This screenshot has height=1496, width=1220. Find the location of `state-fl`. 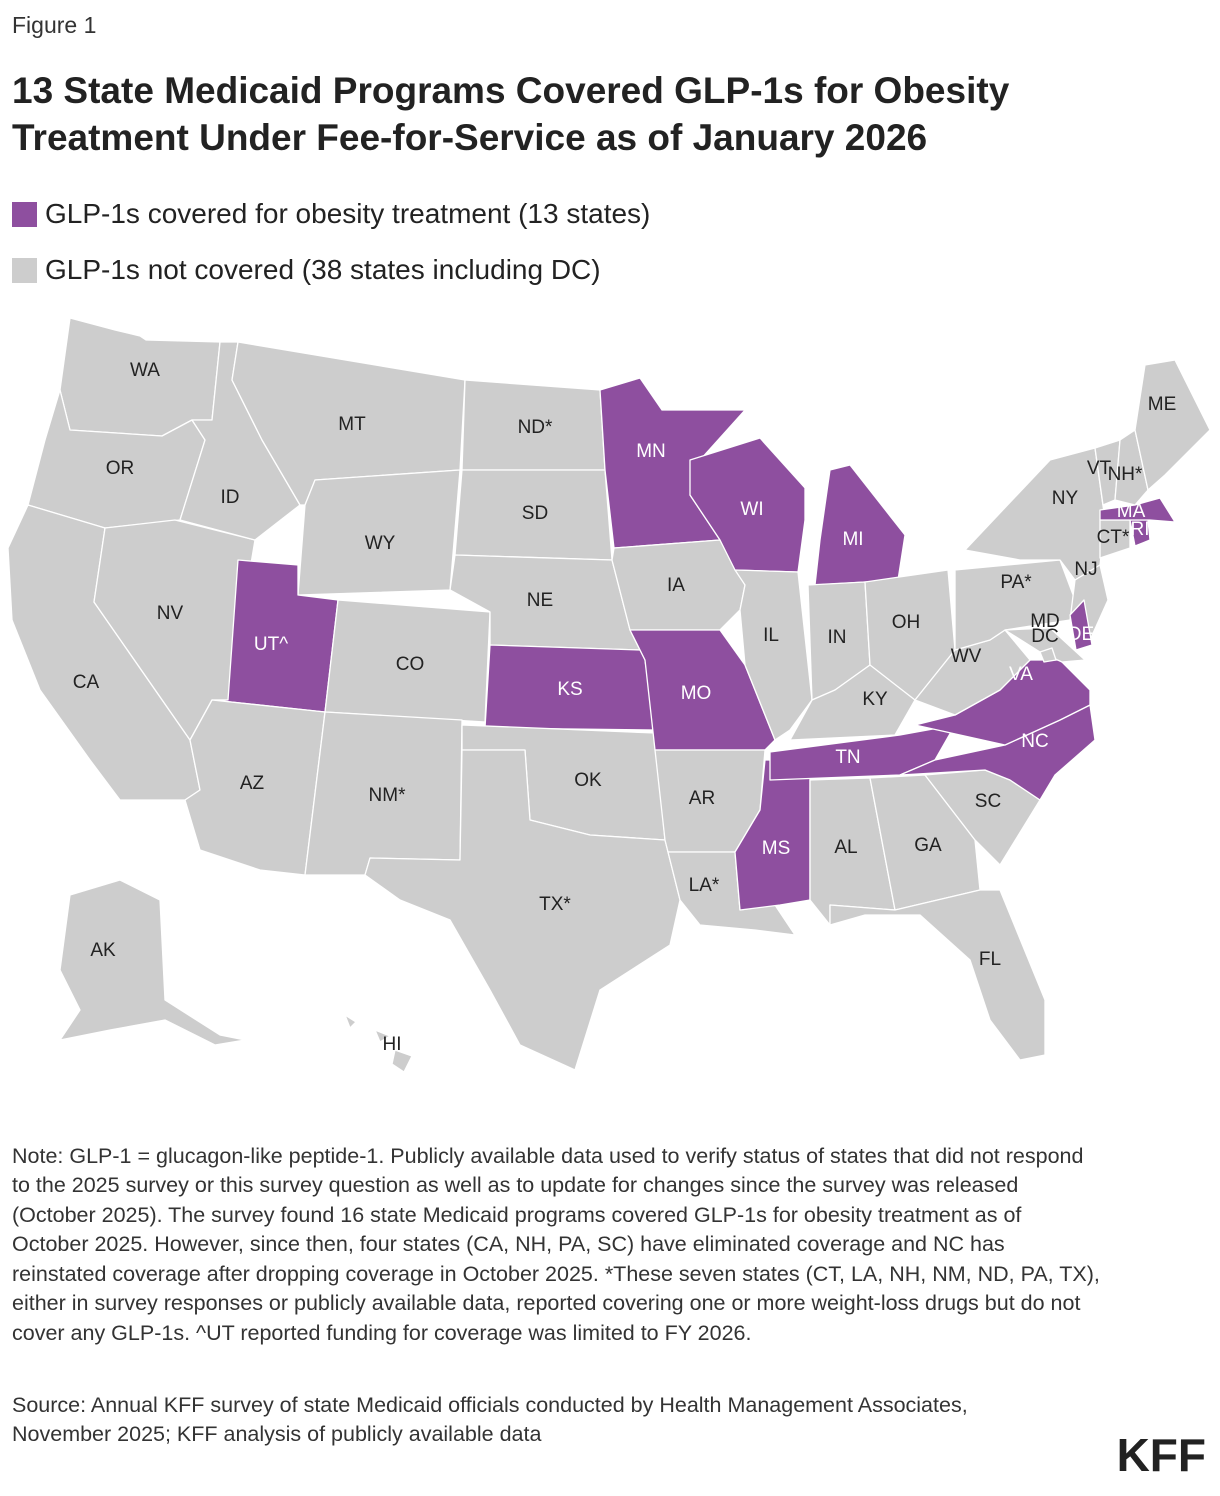

state-fl is located at coordinates (937, 975).